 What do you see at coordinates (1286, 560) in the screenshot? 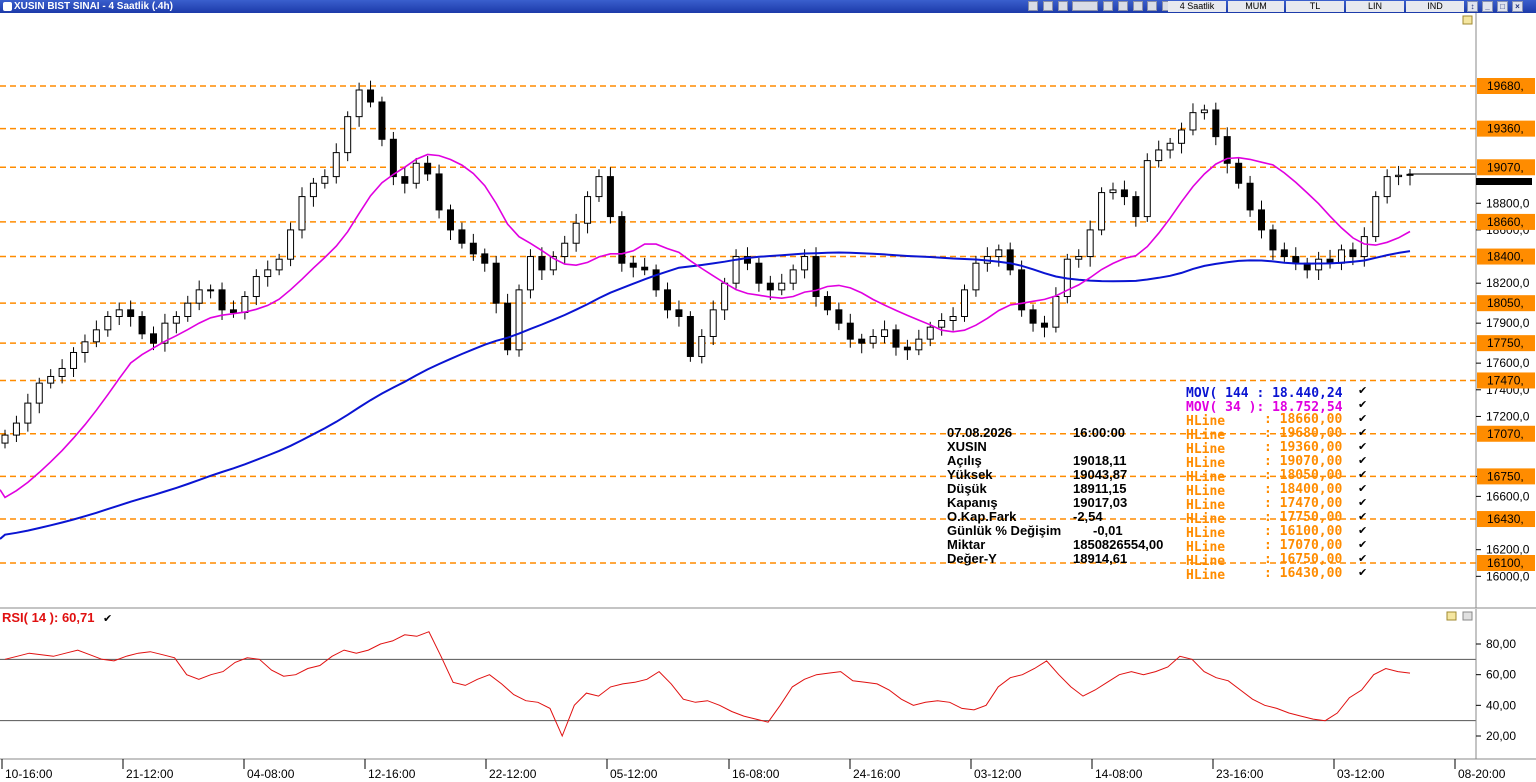
I see `legend-hline-row: HLine: 16750,00 ✔` at bounding box center [1286, 560].